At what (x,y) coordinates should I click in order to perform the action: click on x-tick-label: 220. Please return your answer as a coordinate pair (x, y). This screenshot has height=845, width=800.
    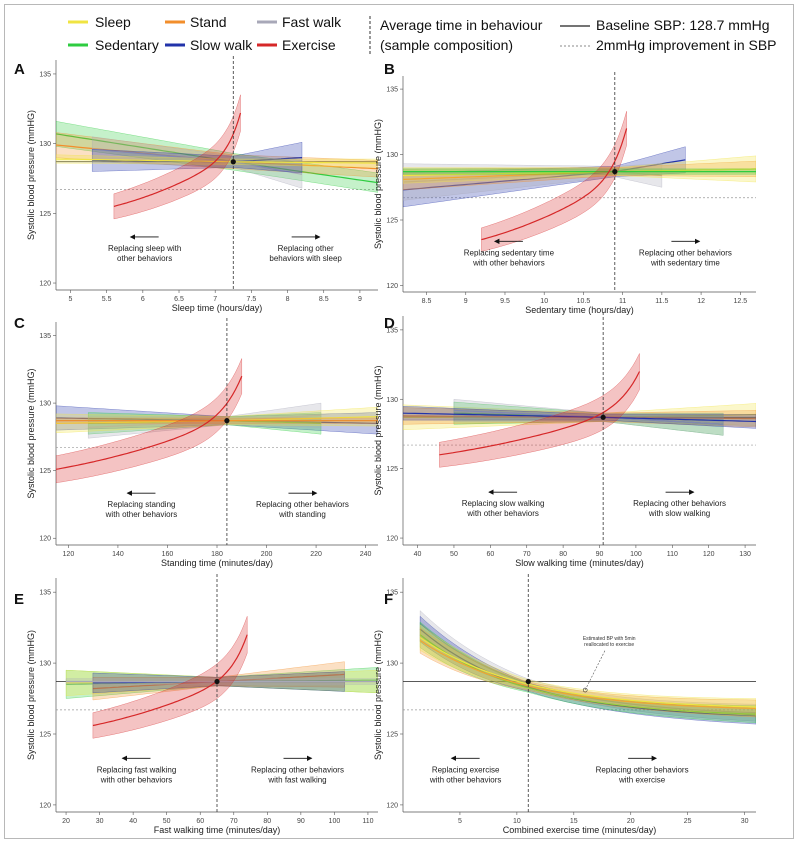
    Looking at the image, I should click on (316, 554).